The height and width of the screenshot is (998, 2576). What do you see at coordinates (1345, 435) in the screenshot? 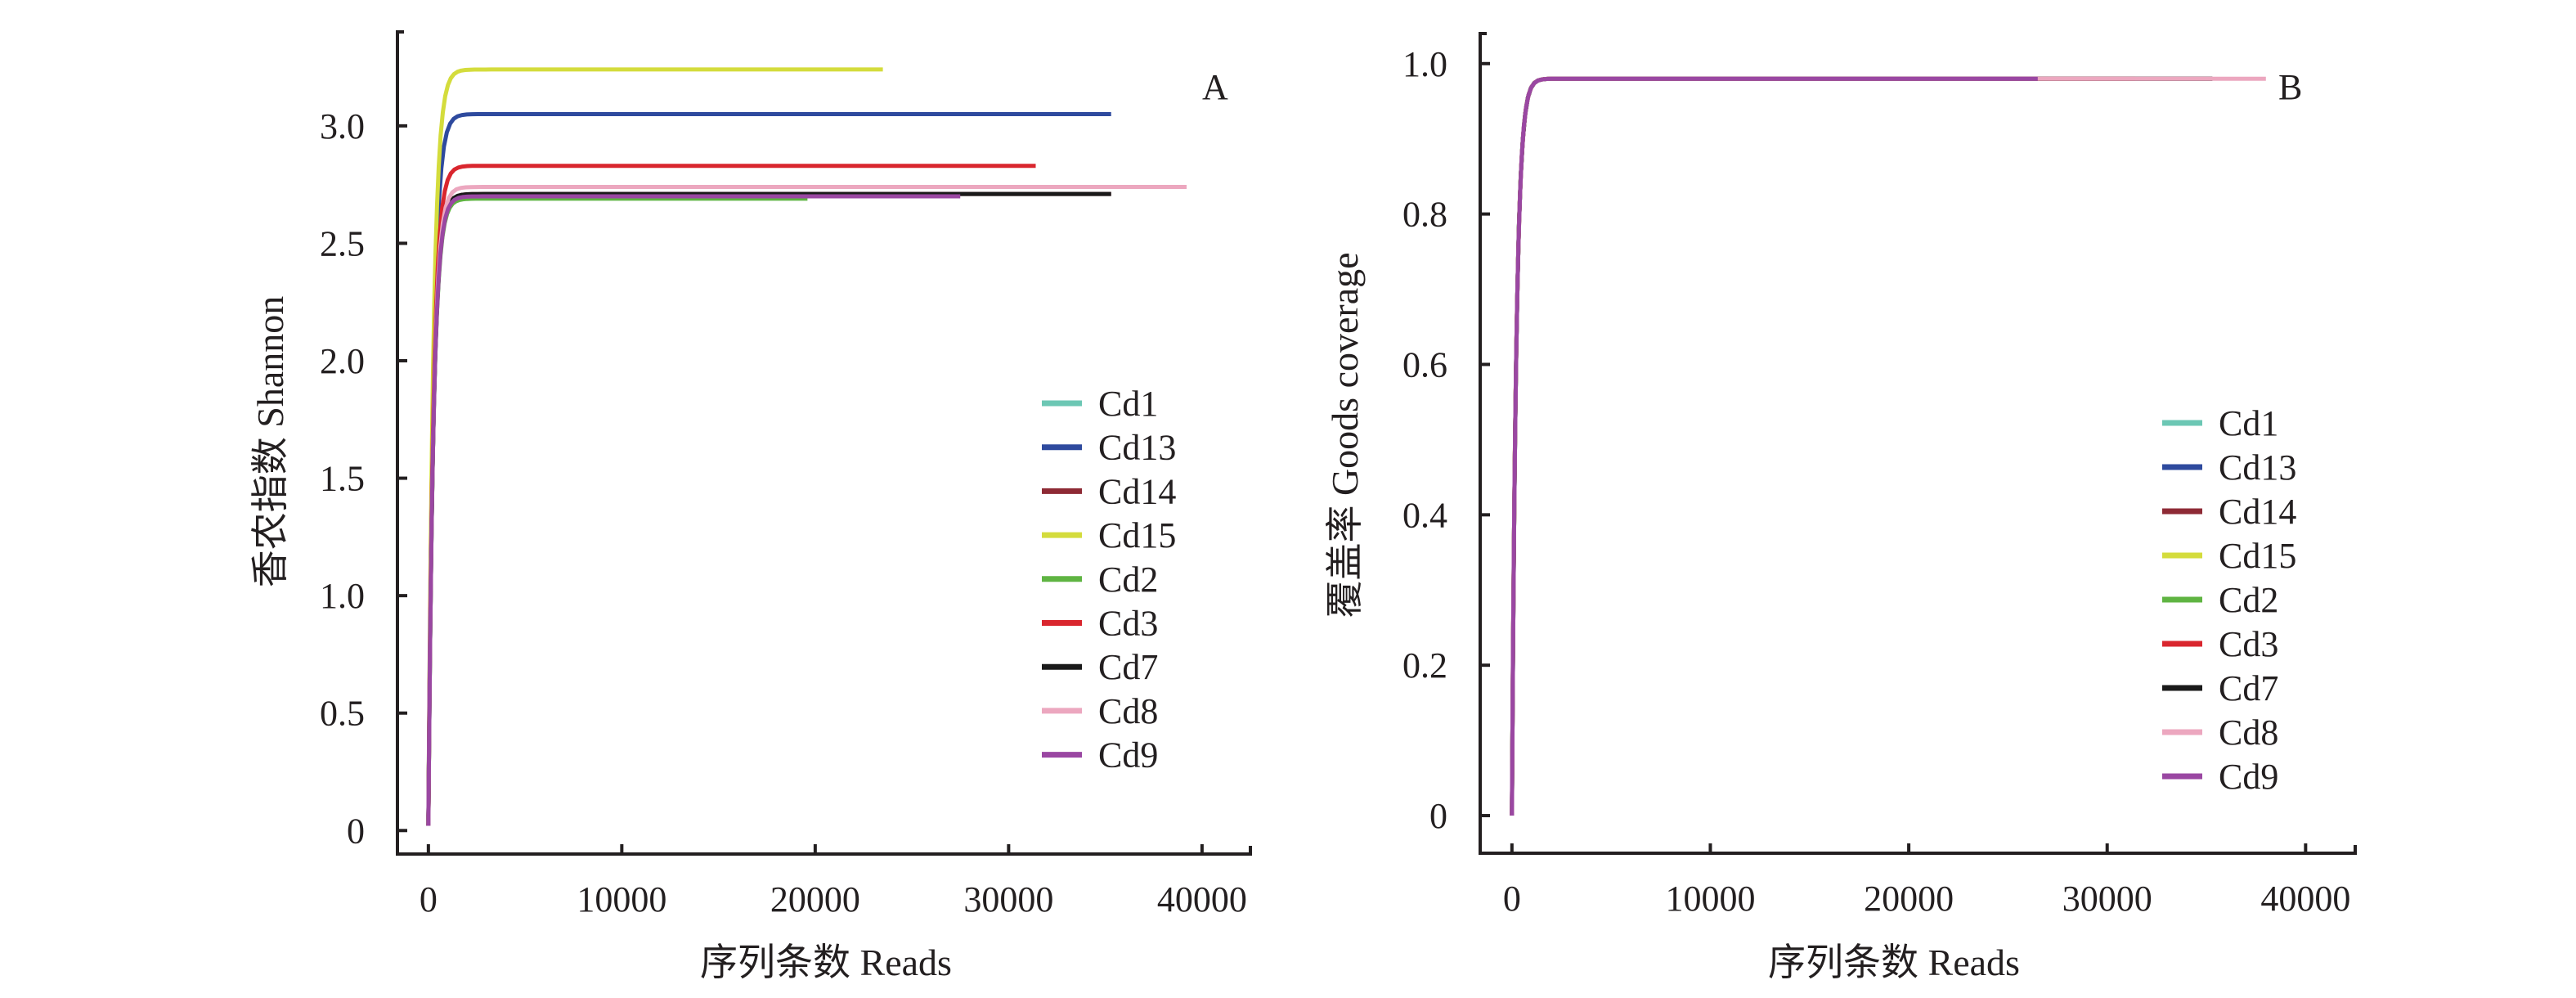
I see `y-axis-title: 覆盖率 Goods coverage` at bounding box center [1345, 435].